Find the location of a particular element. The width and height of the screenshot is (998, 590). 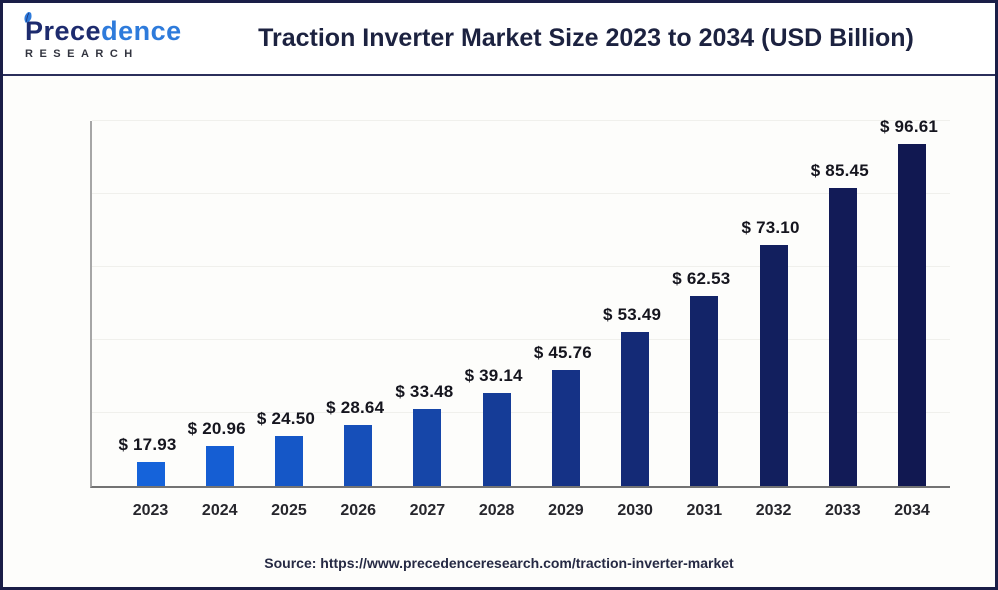

bar-value-label-2024: $ 20.96 is located at coordinates (216, 428).